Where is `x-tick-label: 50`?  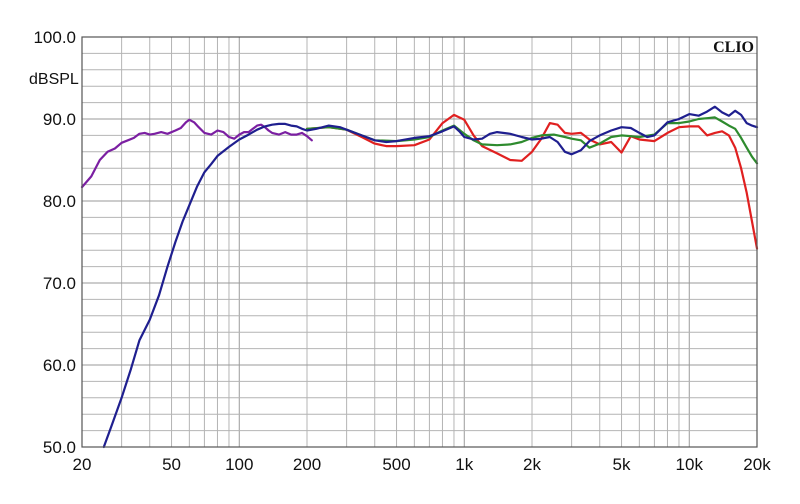
x-tick-label: 50 is located at coordinates (171, 464).